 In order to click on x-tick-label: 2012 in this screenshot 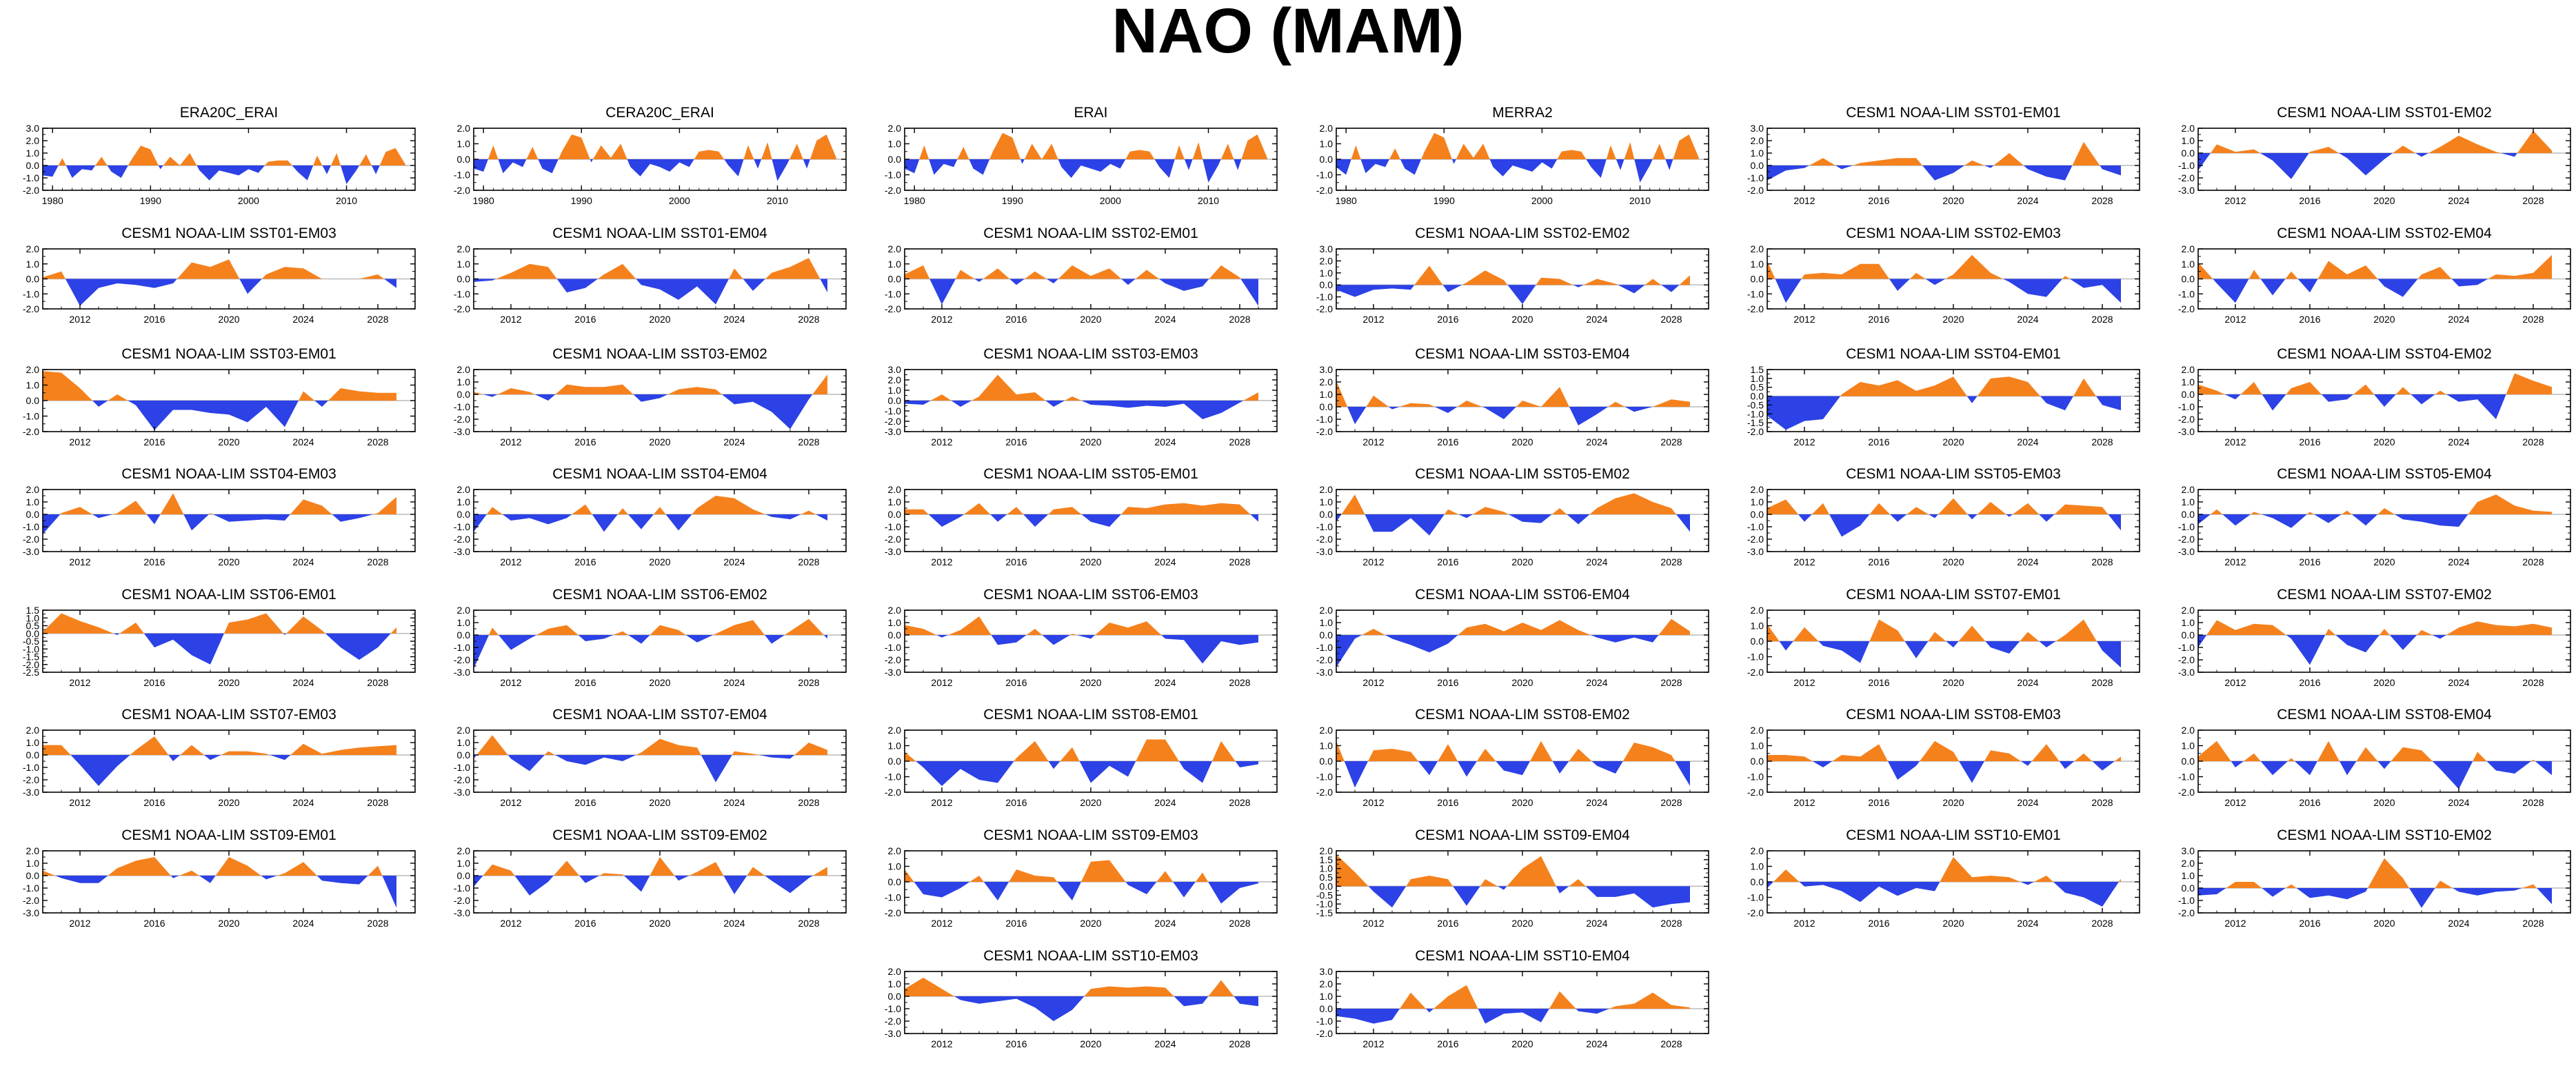, I will do `click(1373, 561)`.